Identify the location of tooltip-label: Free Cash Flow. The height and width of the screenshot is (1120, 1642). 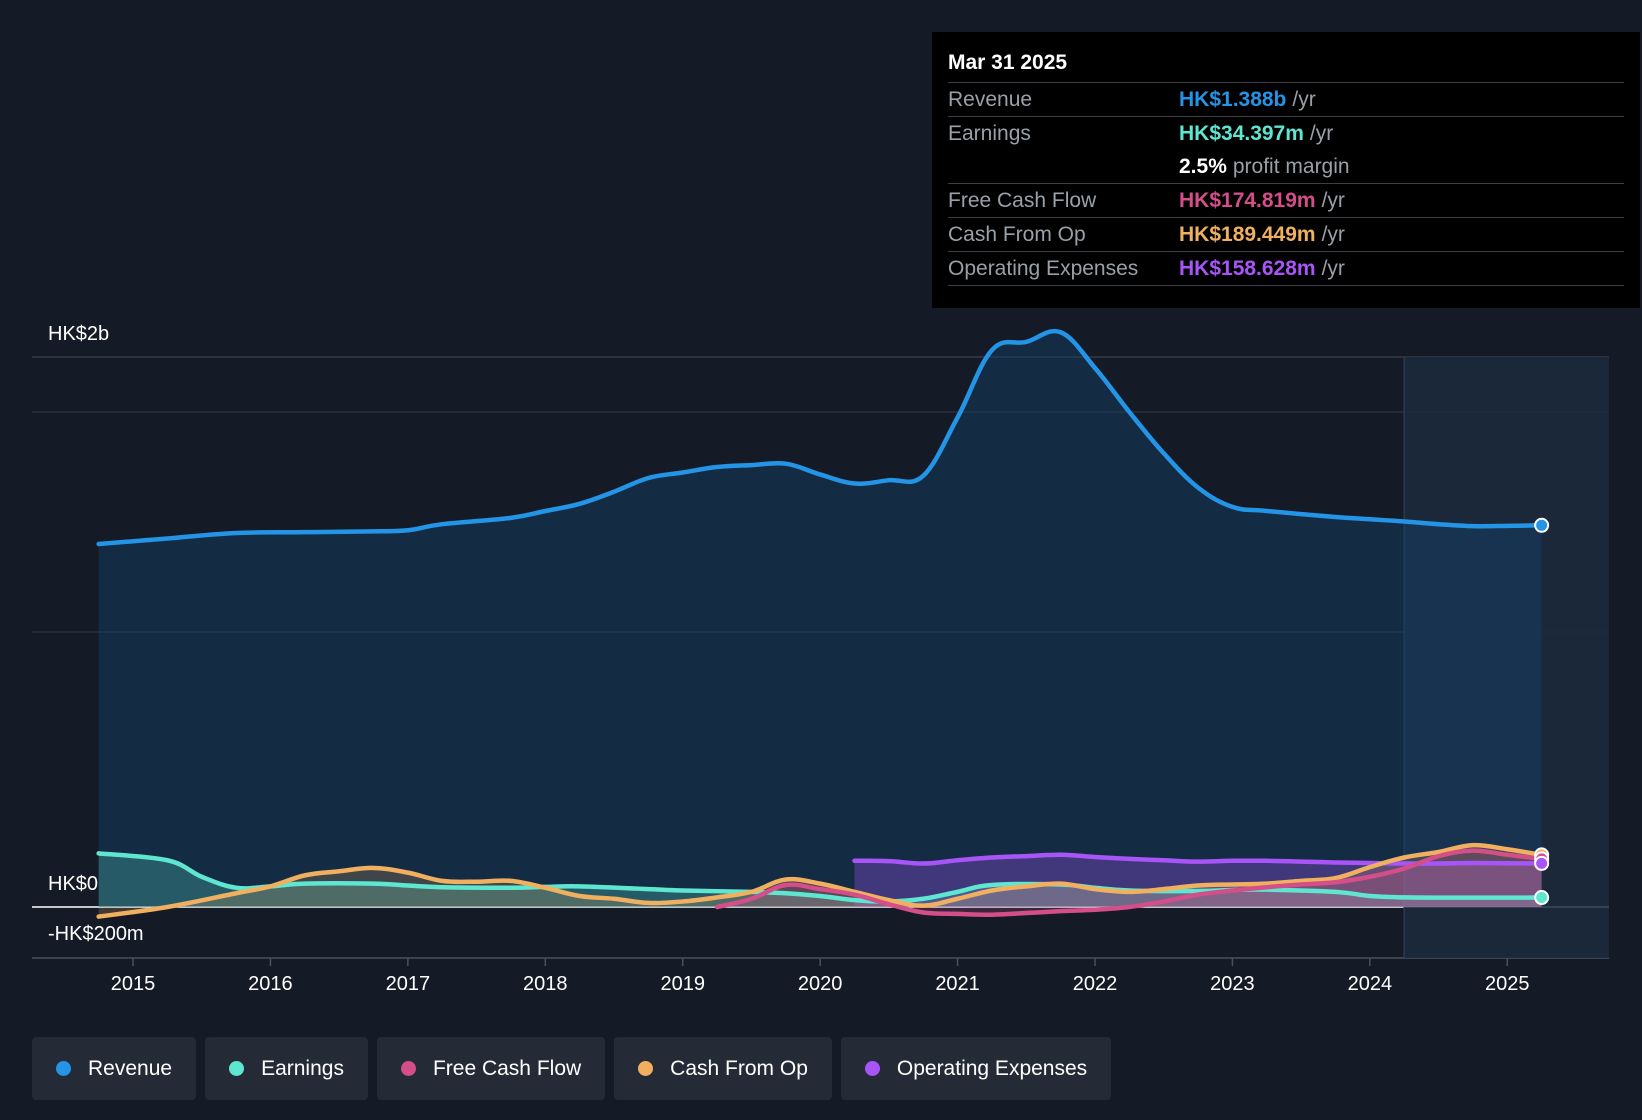
(1022, 200).